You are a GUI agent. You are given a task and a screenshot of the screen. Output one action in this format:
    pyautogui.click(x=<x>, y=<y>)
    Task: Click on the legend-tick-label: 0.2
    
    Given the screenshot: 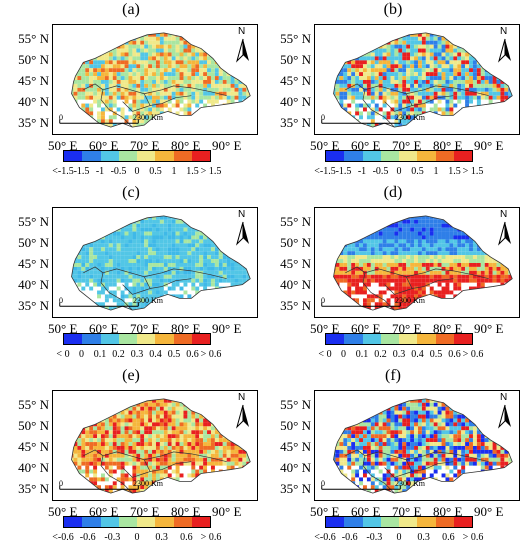 What is the action you would take?
    pyautogui.click(x=118, y=354)
    